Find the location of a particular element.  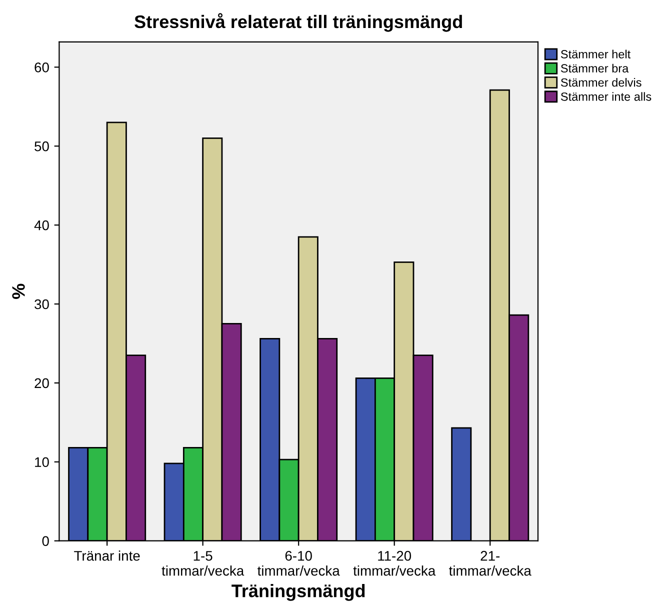

y-tick-label: 0 is located at coordinates (45, 541).